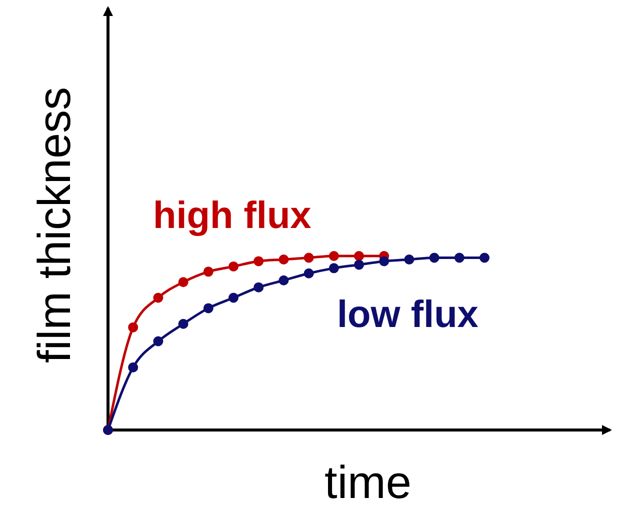 The height and width of the screenshot is (506, 621). I want to click on y-axis-title: film thickness, so click(54, 225).